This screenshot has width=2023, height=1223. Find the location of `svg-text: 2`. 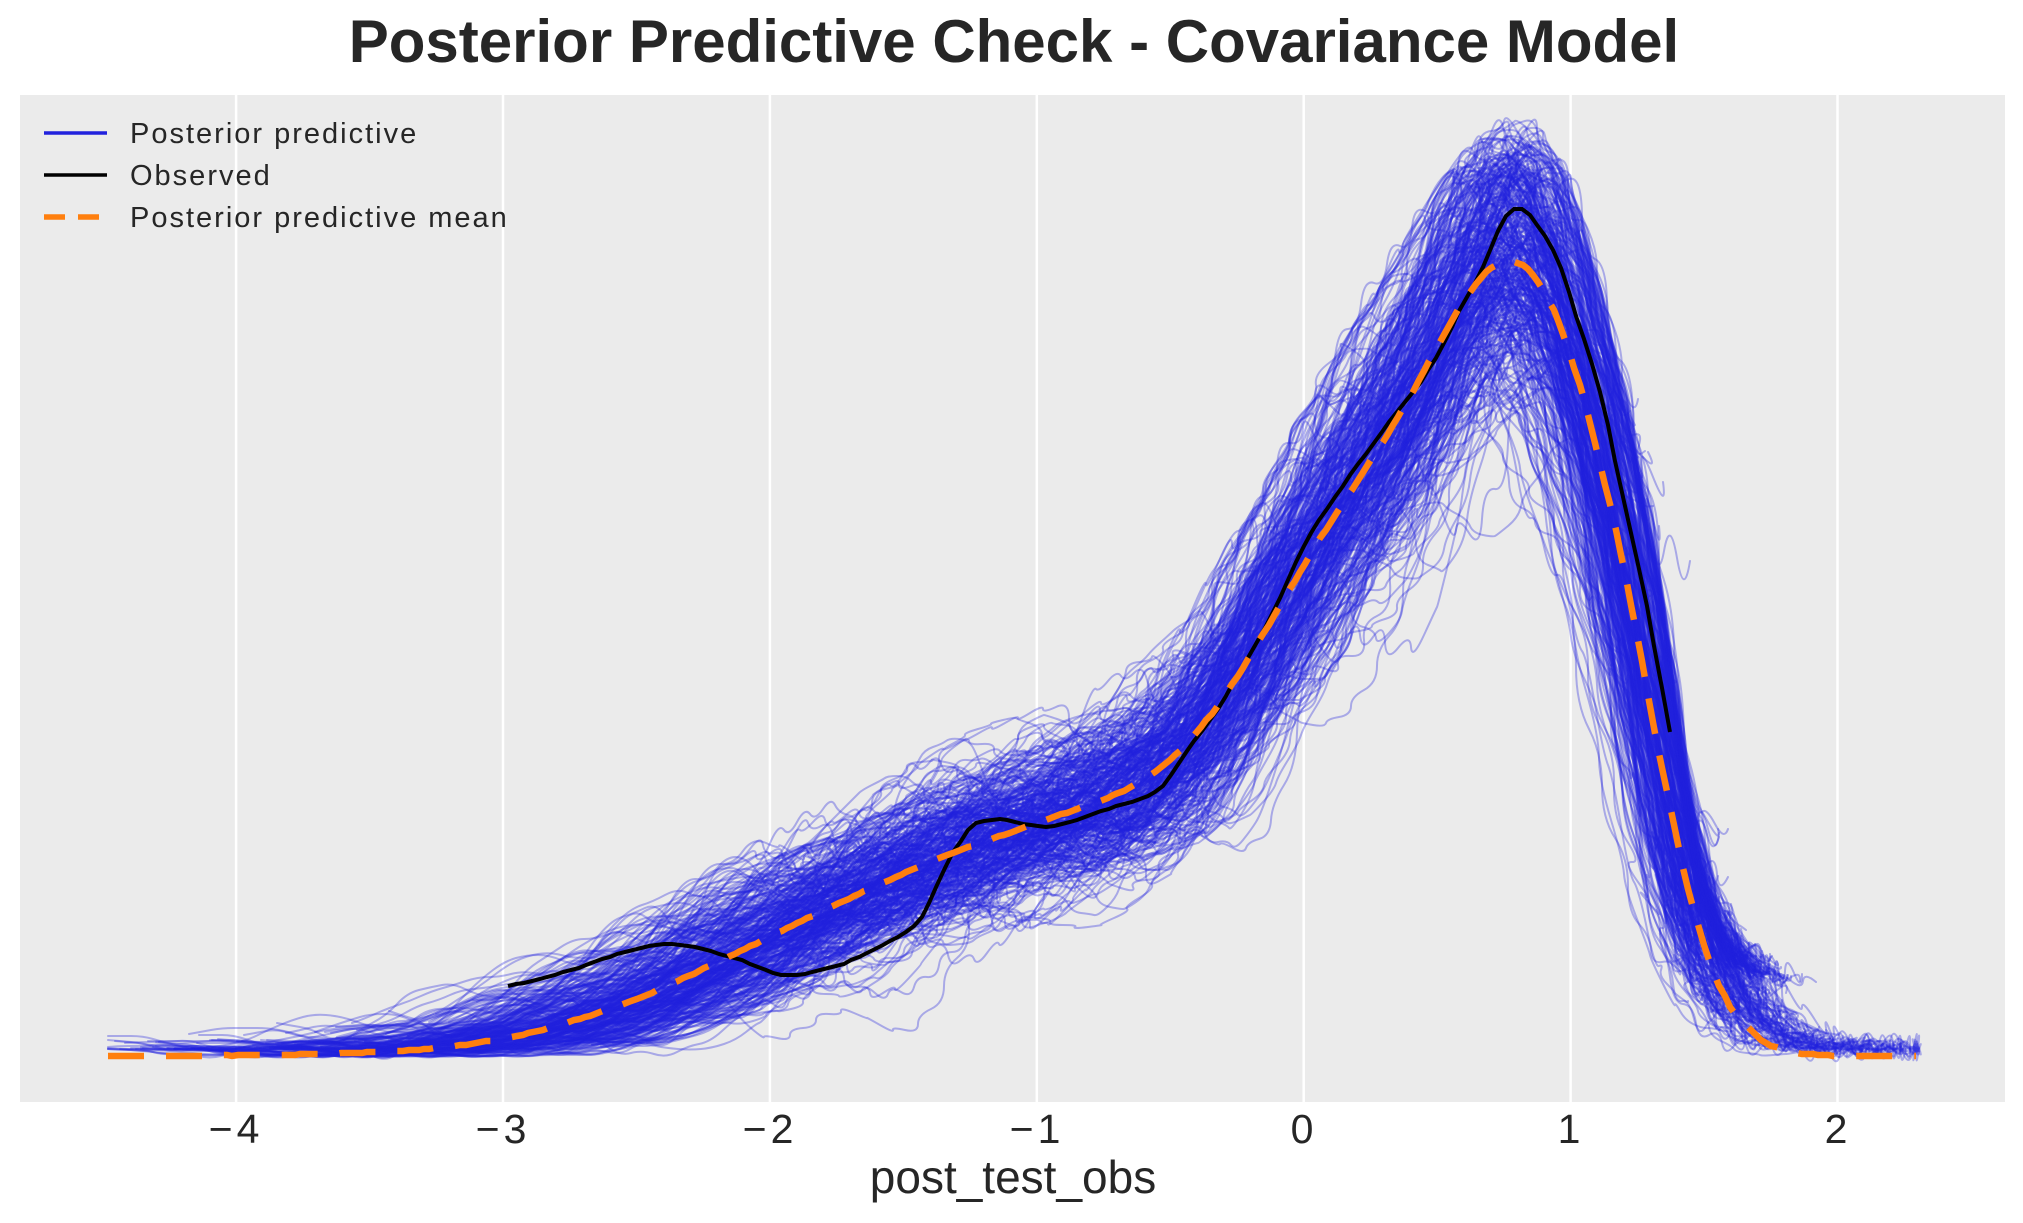

svg-text: 2 is located at coordinates (1838, 1129).